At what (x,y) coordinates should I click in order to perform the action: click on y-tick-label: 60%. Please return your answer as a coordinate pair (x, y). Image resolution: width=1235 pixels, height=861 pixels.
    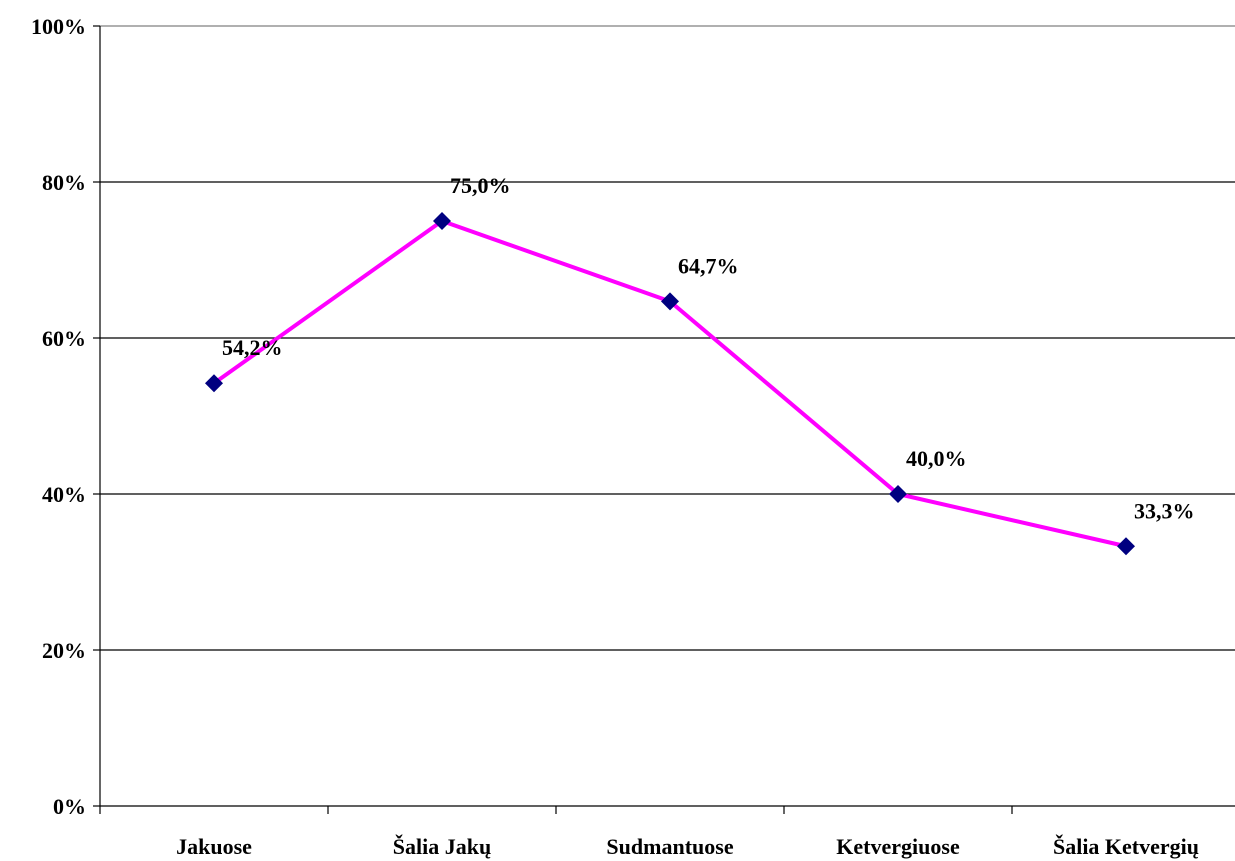
    Looking at the image, I should click on (64, 338).